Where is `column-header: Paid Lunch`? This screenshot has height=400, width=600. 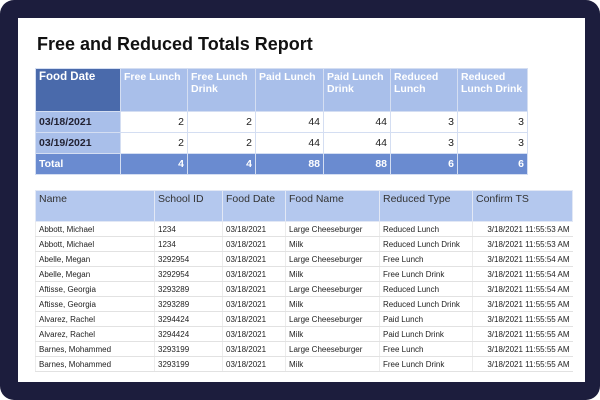 column-header: Paid Lunch is located at coordinates (289, 90).